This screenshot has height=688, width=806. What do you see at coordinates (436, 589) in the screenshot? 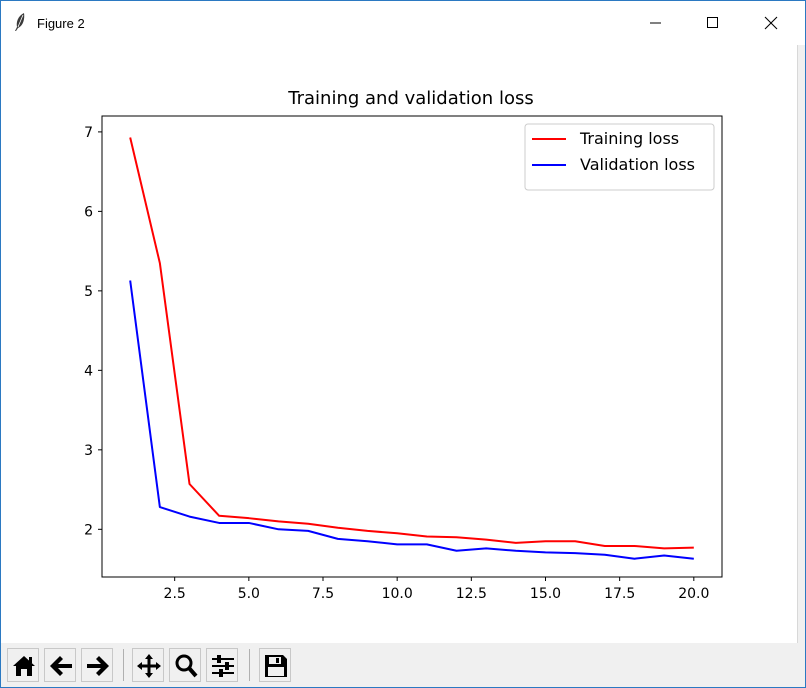
I see `x-axis: 2.5 5.0 7.5 10.0 12.5 15.0 17.5 20.0` at bounding box center [436, 589].